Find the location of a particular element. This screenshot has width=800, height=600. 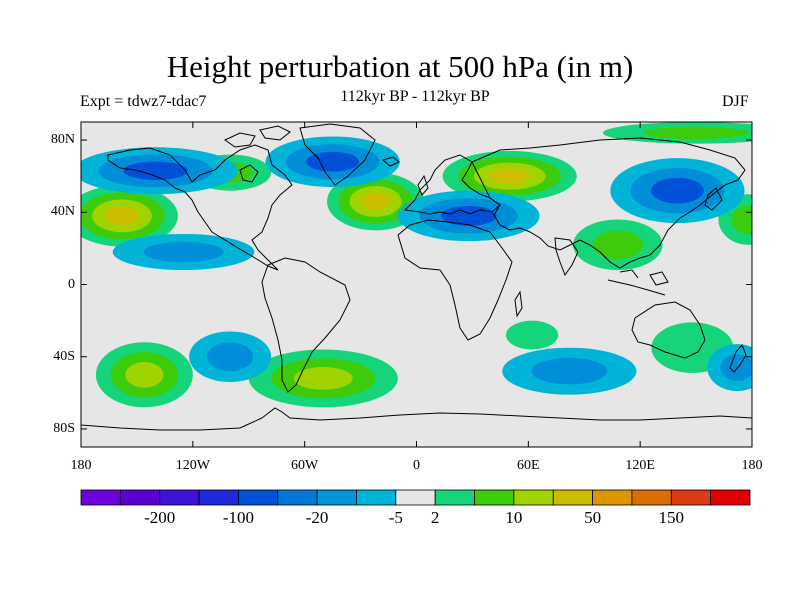

coastline-arctic-islands is located at coordinates (257, 136).